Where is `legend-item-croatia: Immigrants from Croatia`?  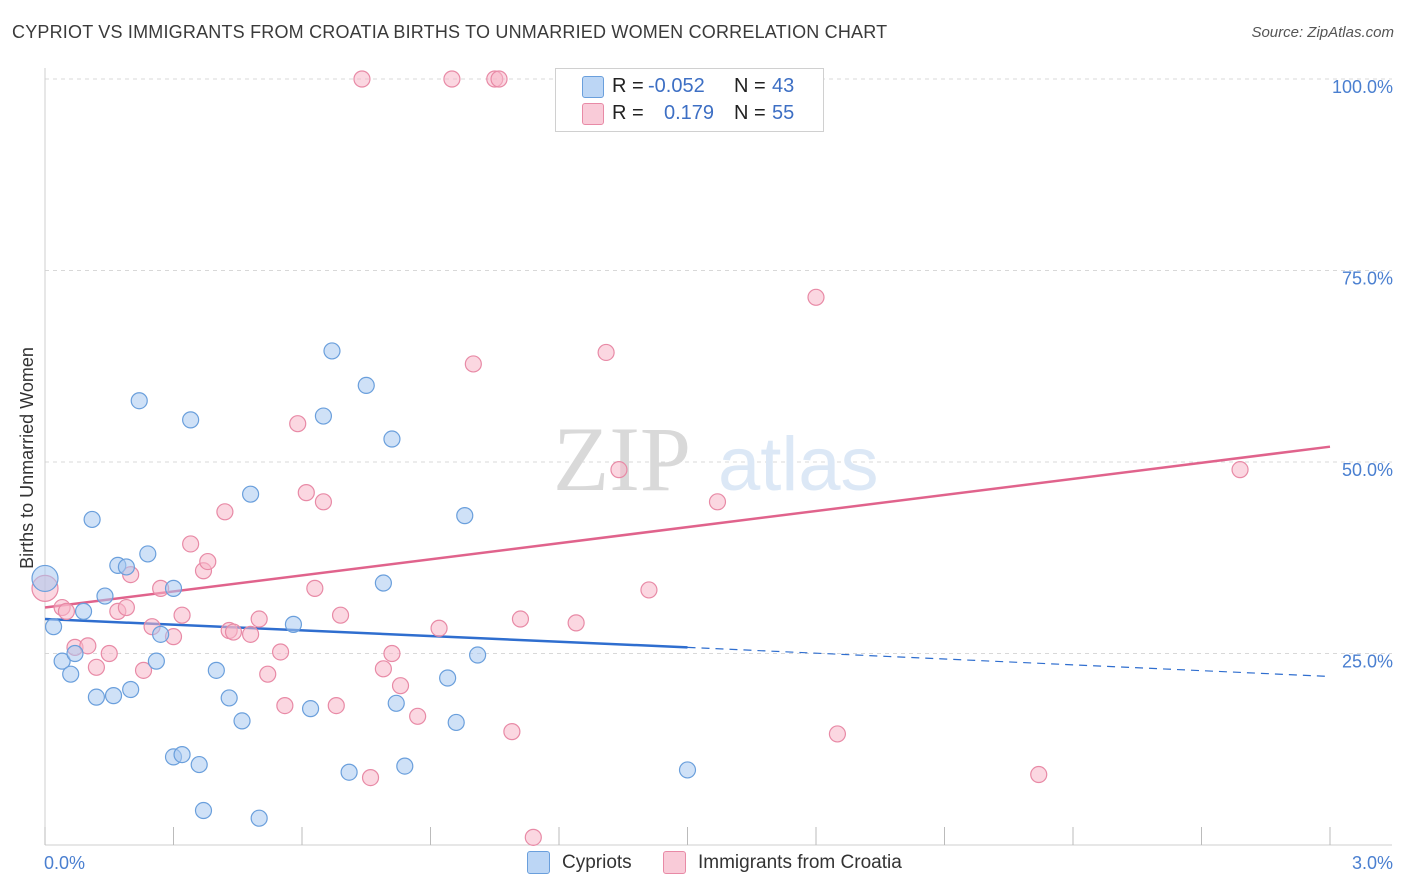 legend-item-croatia: Immigrants from Croatia is located at coordinates (782, 862).